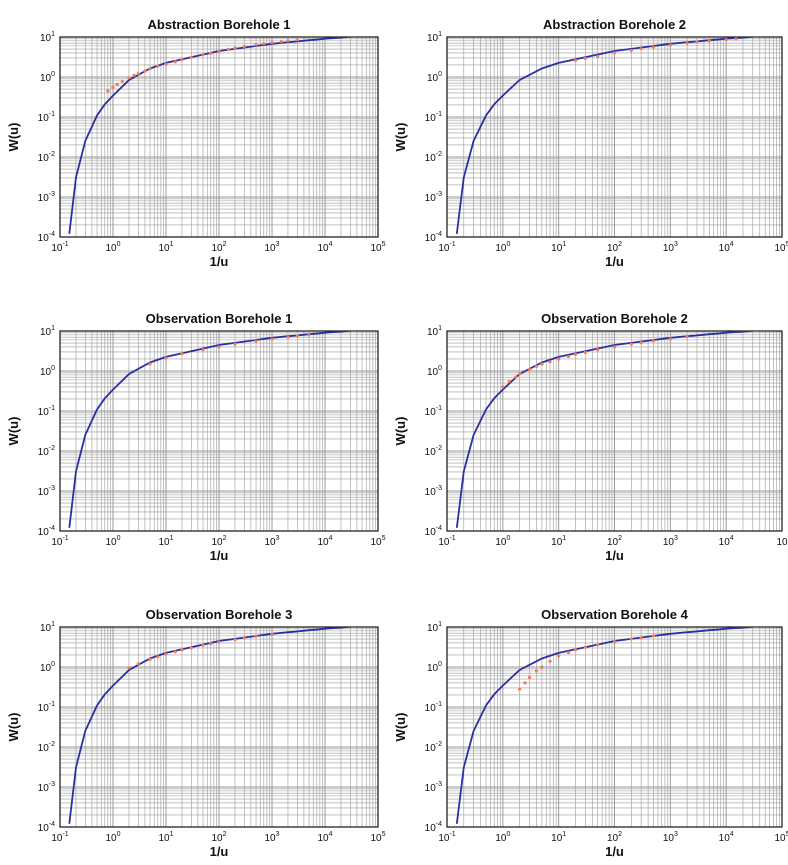 This screenshot has width=788, height=865. Describe the element at coordinates (614, 24) in the screenshot. I see `chart-title: Abstraction Borehole 2` at that location.